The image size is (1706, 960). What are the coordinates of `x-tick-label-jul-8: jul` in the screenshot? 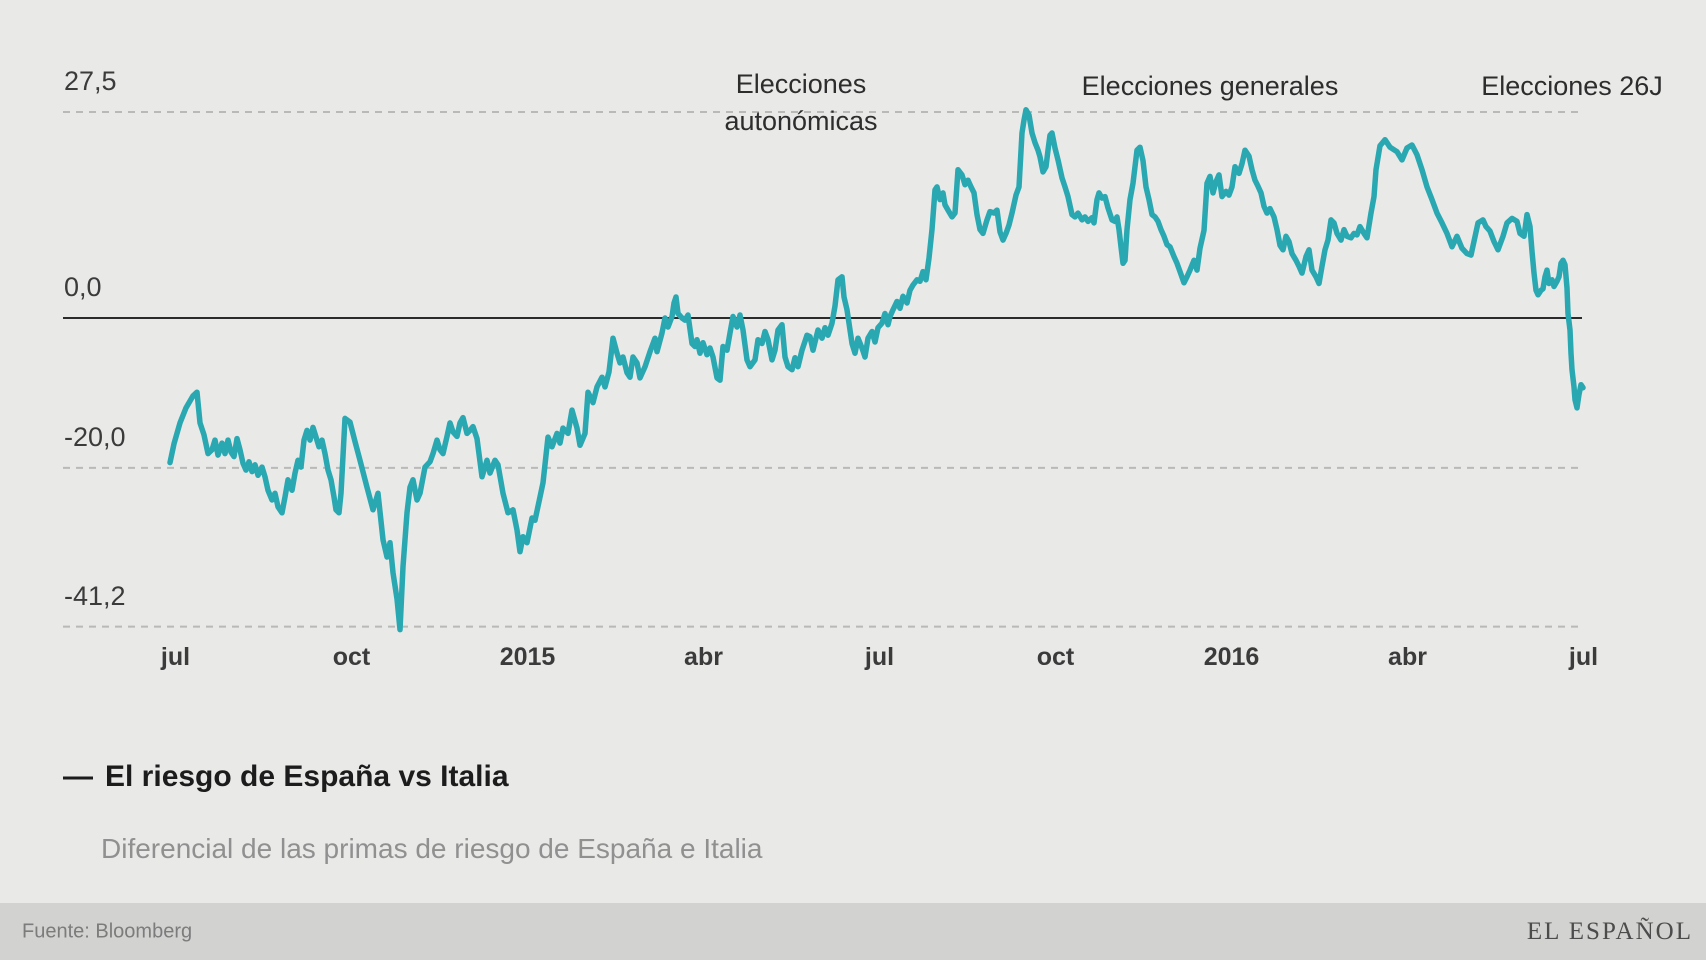 It's located at (1583, 657).